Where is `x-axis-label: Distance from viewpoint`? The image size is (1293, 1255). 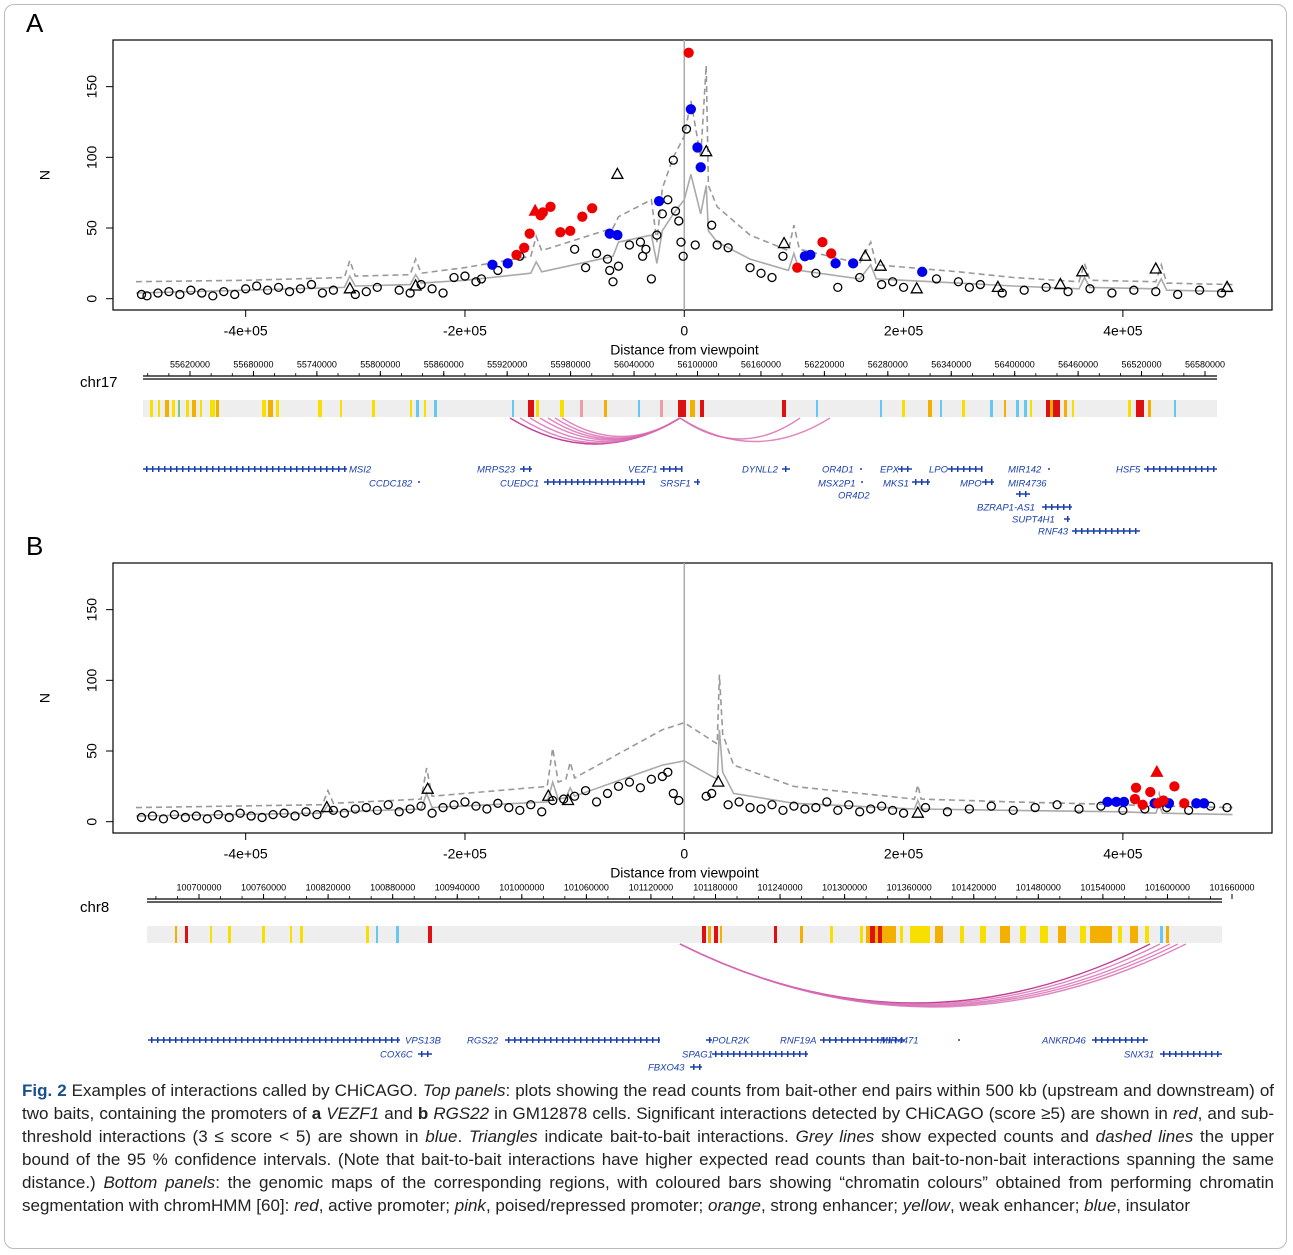
x-axis-label: Distance from viewpoint is located at coordinates (684, 350).